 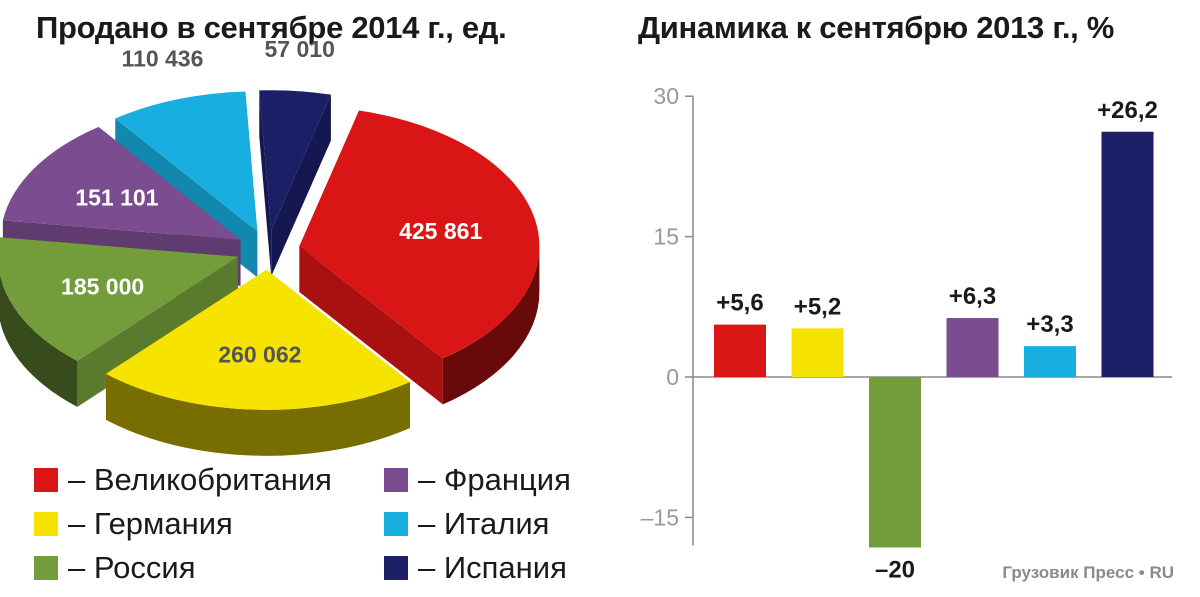 What do you see at coordinates (972, 347) in the screenshot?
I see `bar-франция` at bounding box center [972, 347].